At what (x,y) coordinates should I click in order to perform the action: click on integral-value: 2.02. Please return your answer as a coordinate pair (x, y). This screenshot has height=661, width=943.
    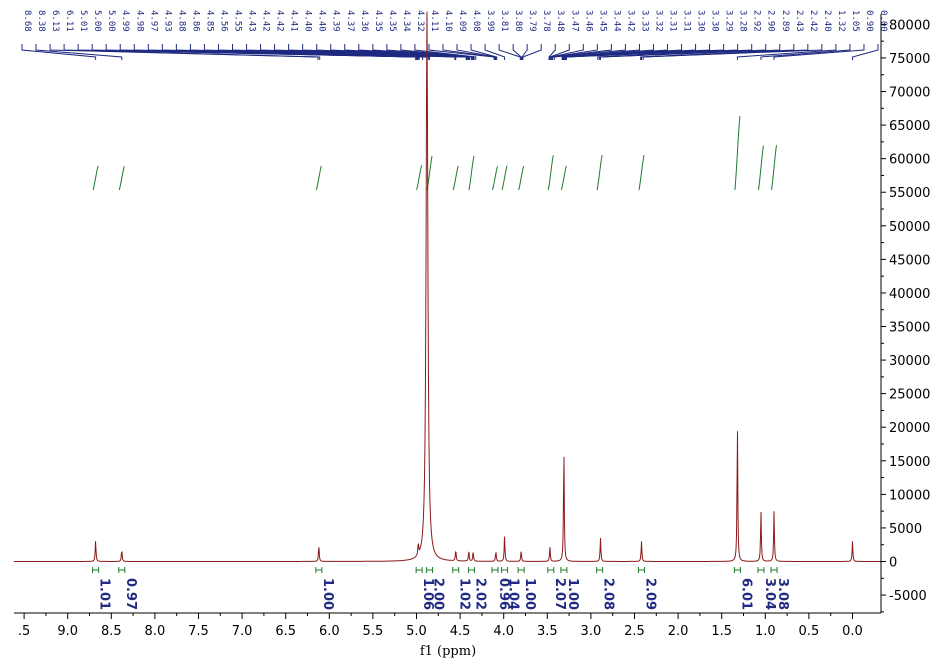
    Looking at the image, I should click on (479, 594).